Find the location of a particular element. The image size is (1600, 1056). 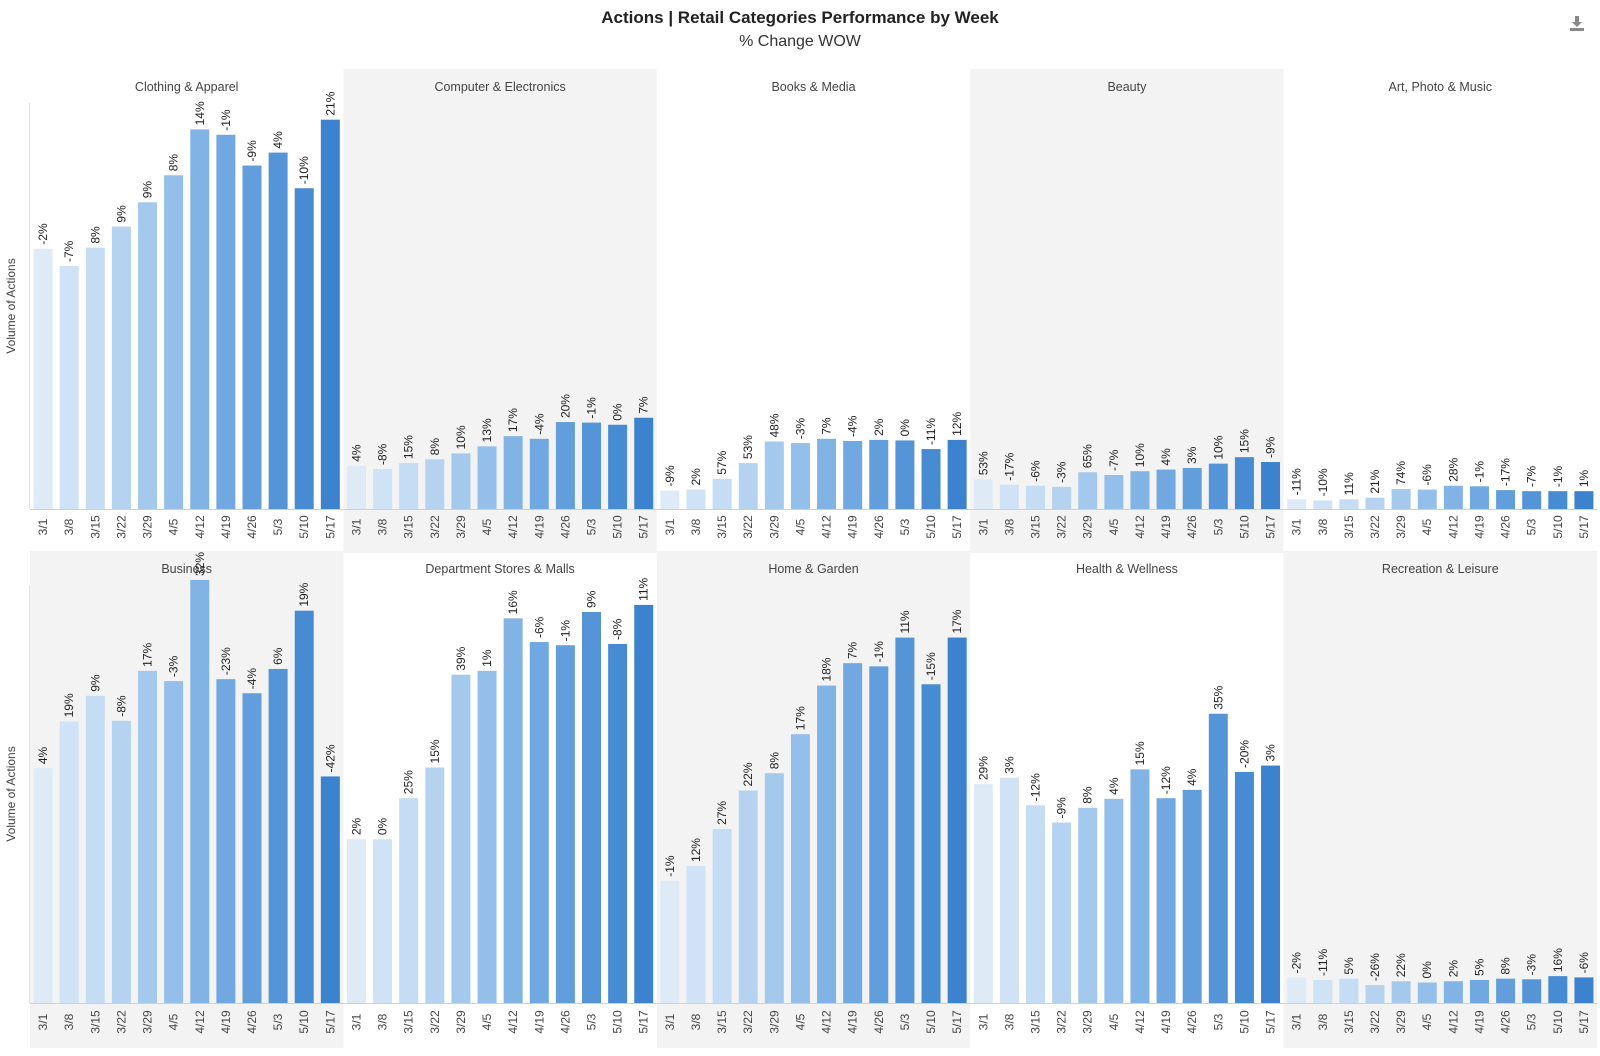

data-label: -3% is located at coordinates (1532, 965).